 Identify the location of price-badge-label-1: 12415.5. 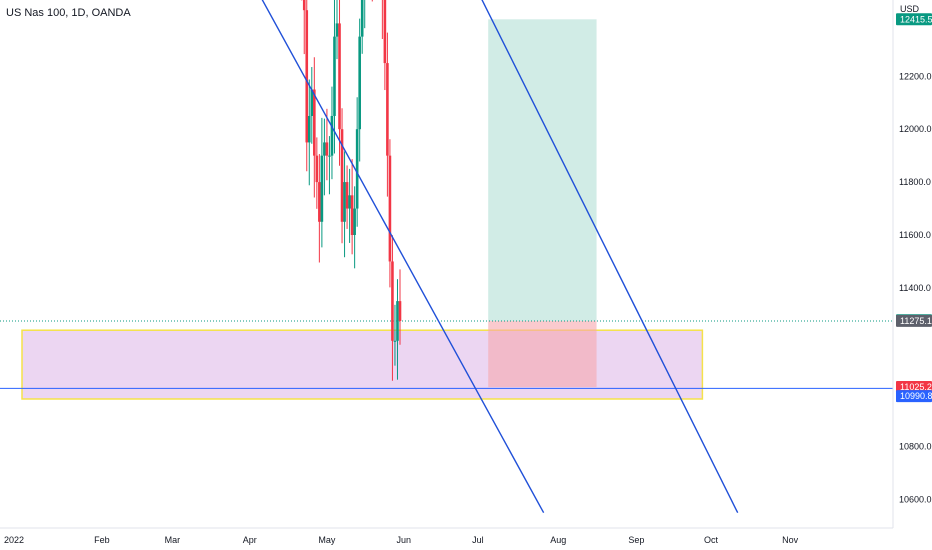
(916, 19).